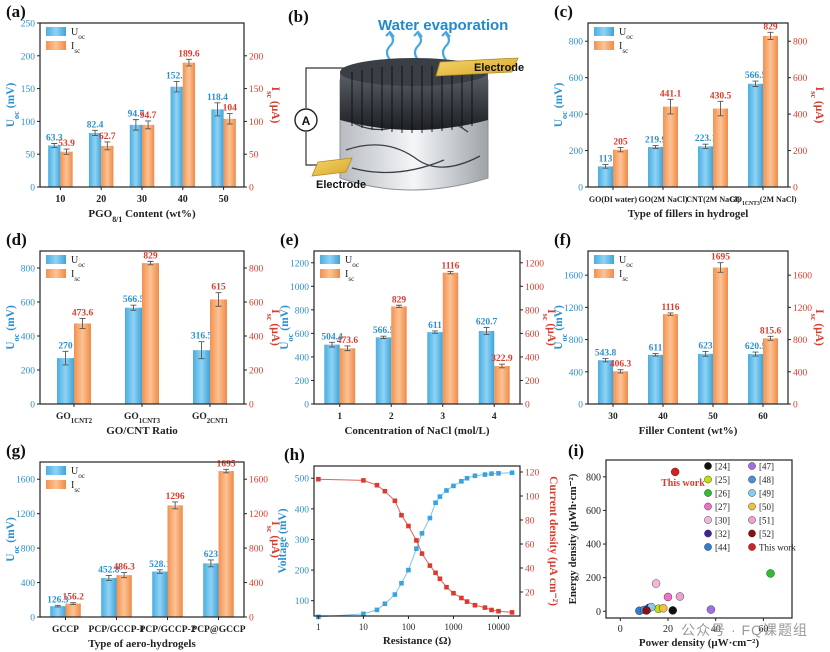 The width and height of the screenshot is (830, 652). Describe the element at coordinates (561, 327) in the screenshot. I see `y-axis-title-left: Uoc (mV)` at that location.